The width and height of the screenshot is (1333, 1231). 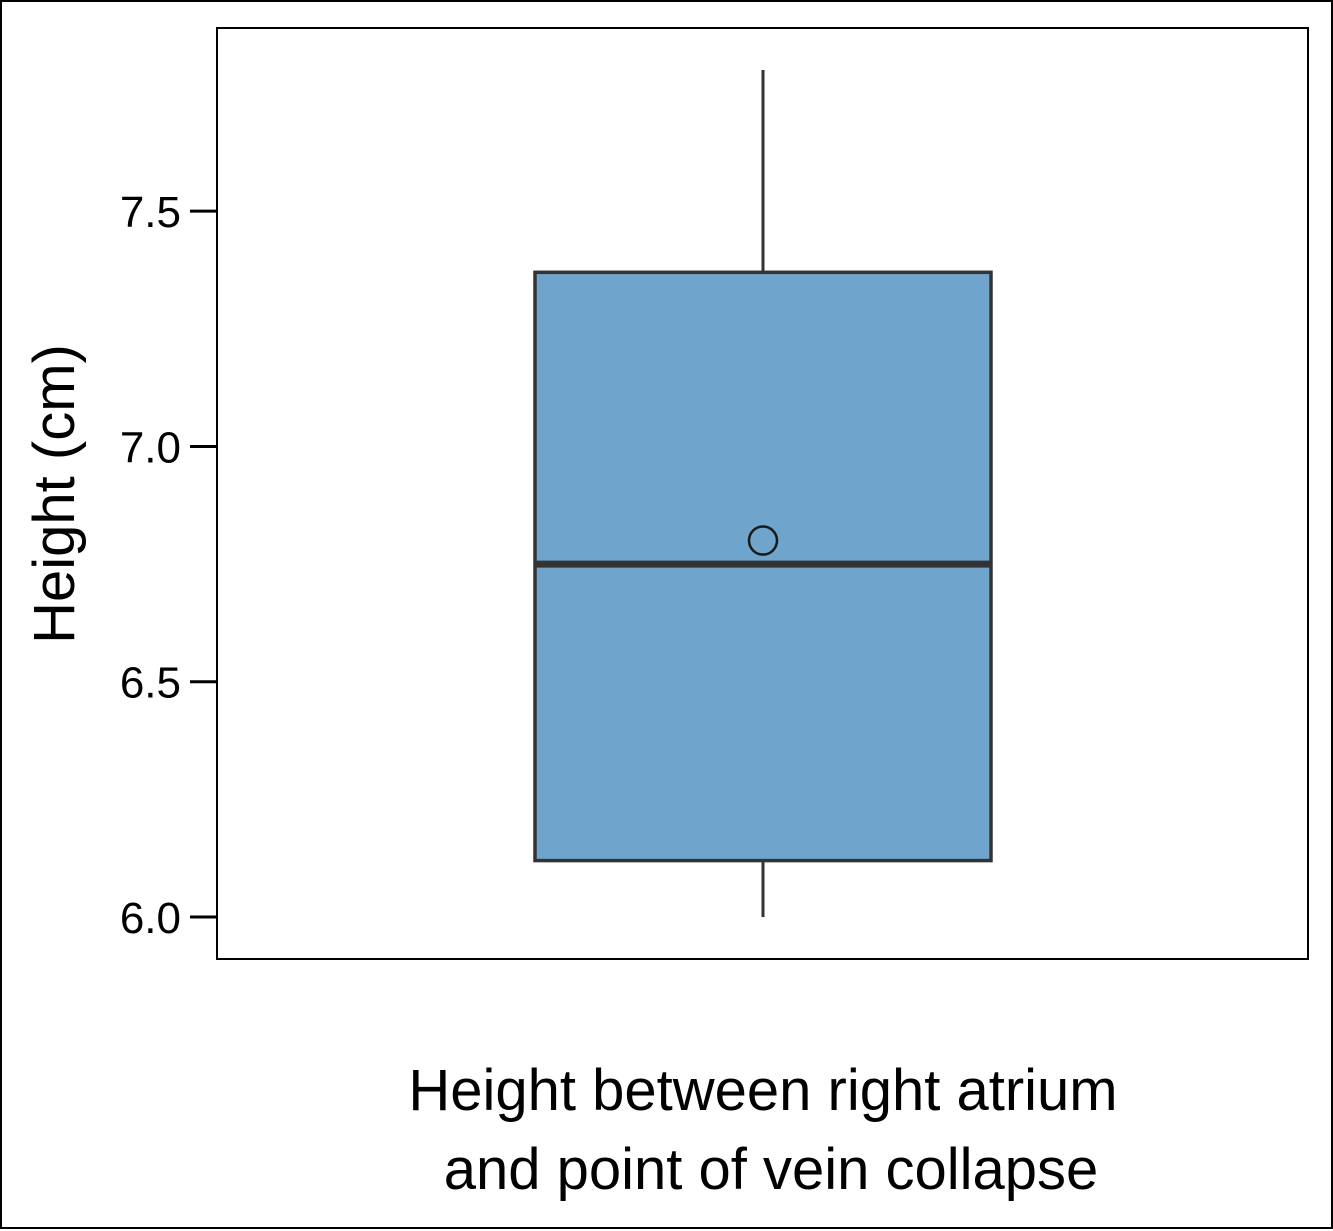 I want to click on mean-marker, so click(x=763, y=540).